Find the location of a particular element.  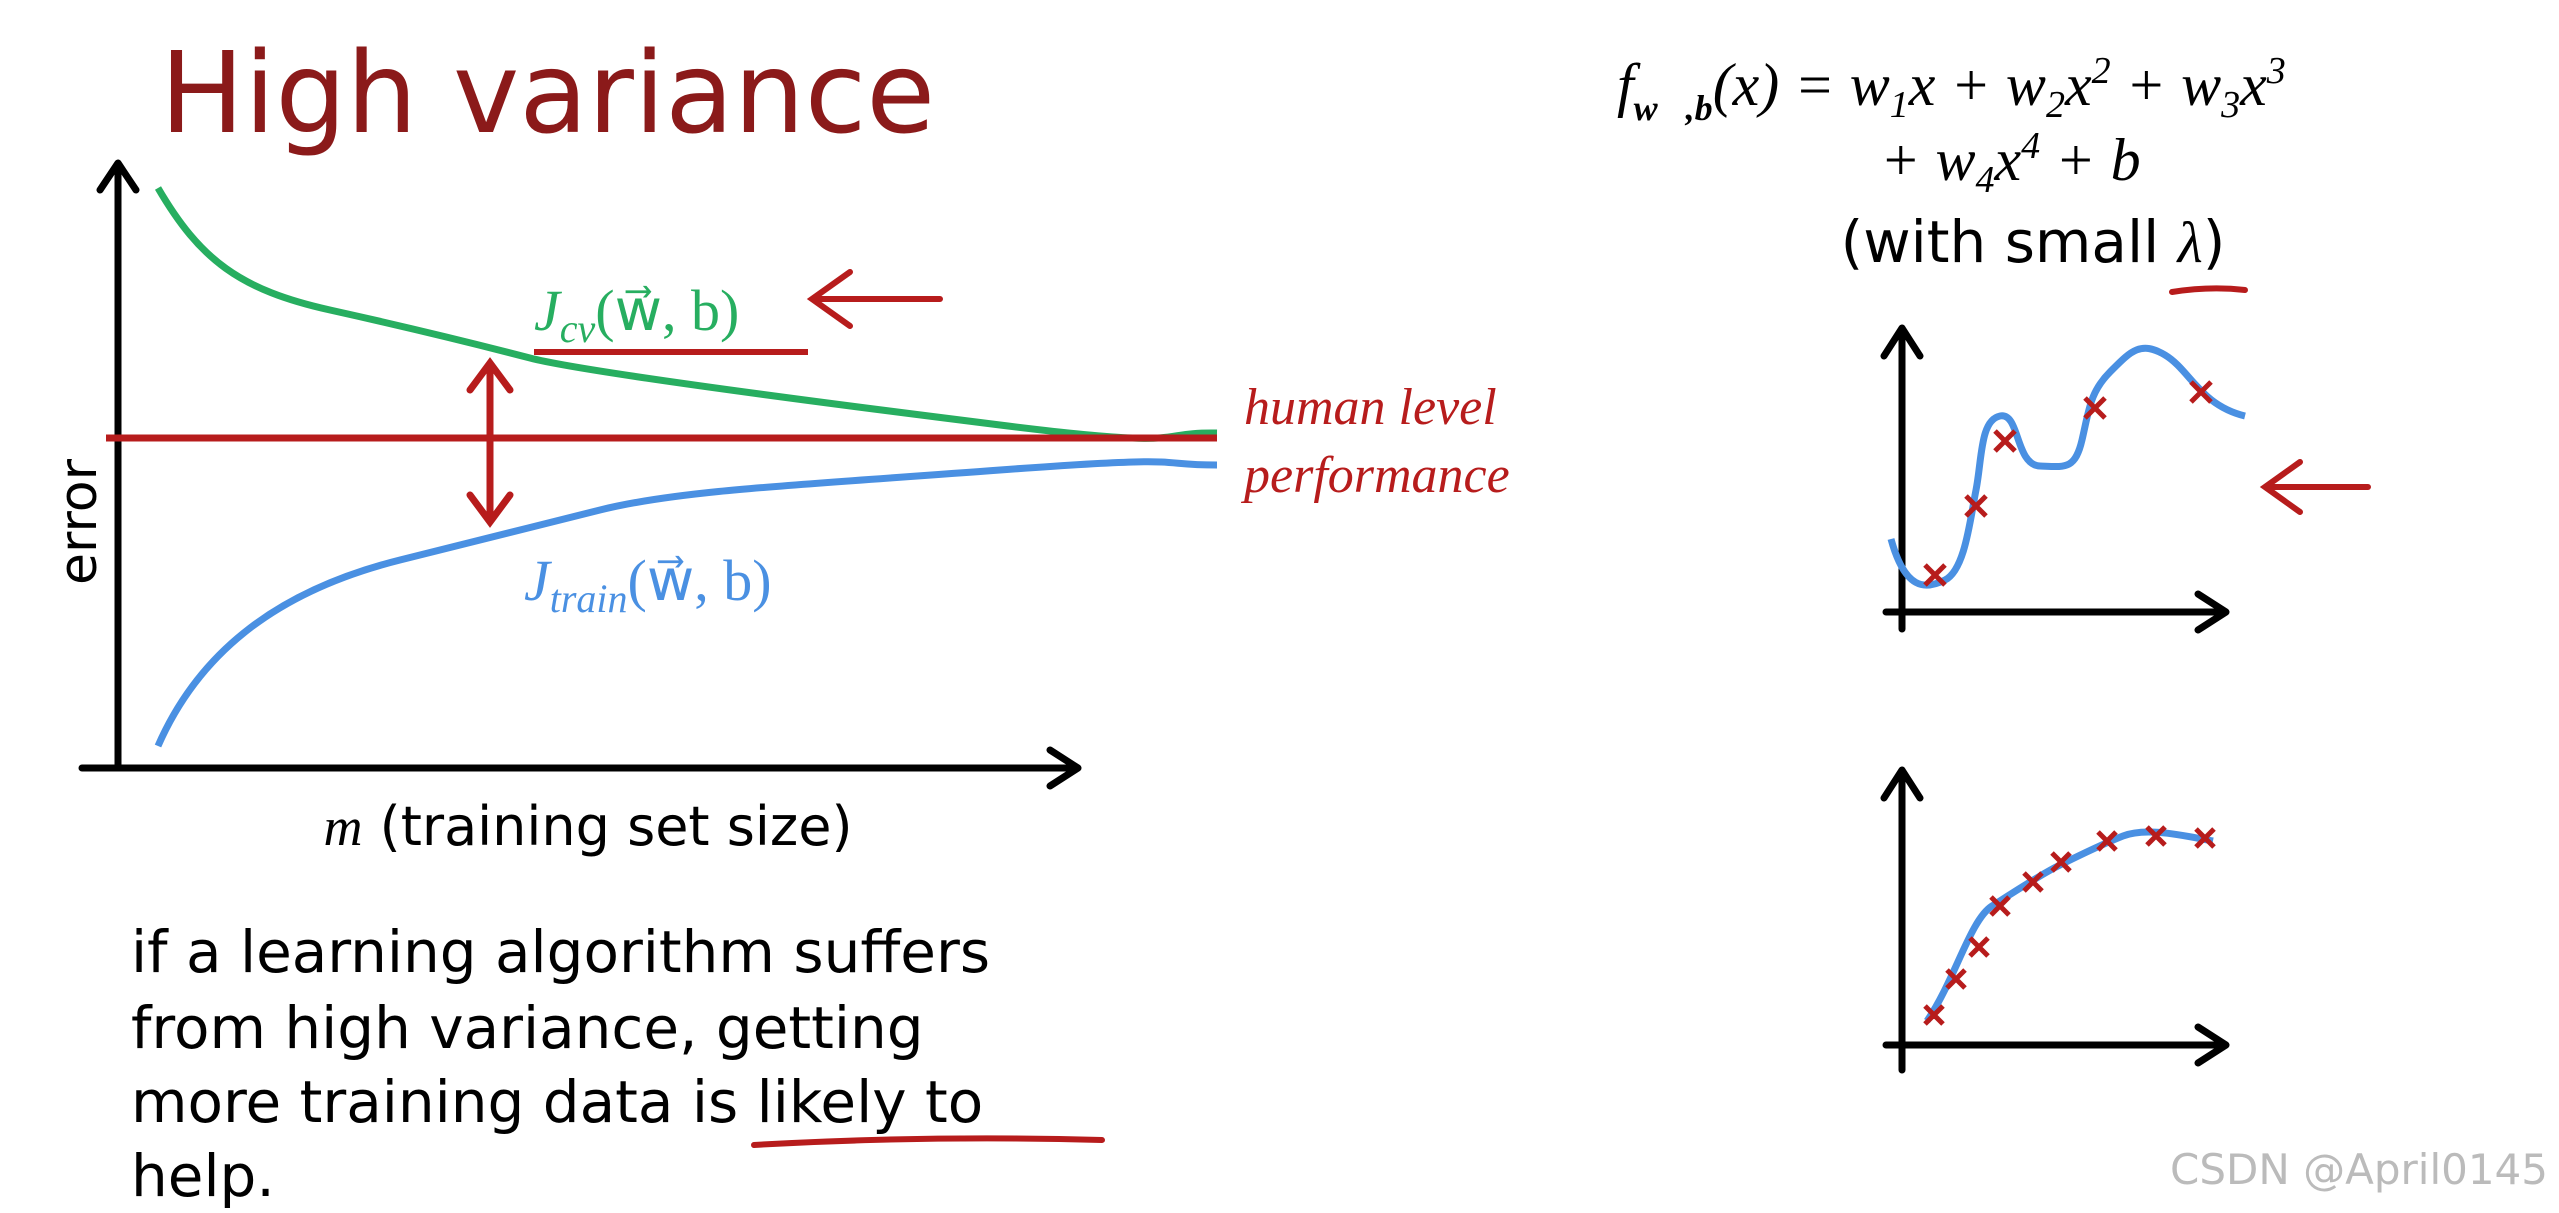

sub: w⃗,b is located at coordinates (1673, 108).